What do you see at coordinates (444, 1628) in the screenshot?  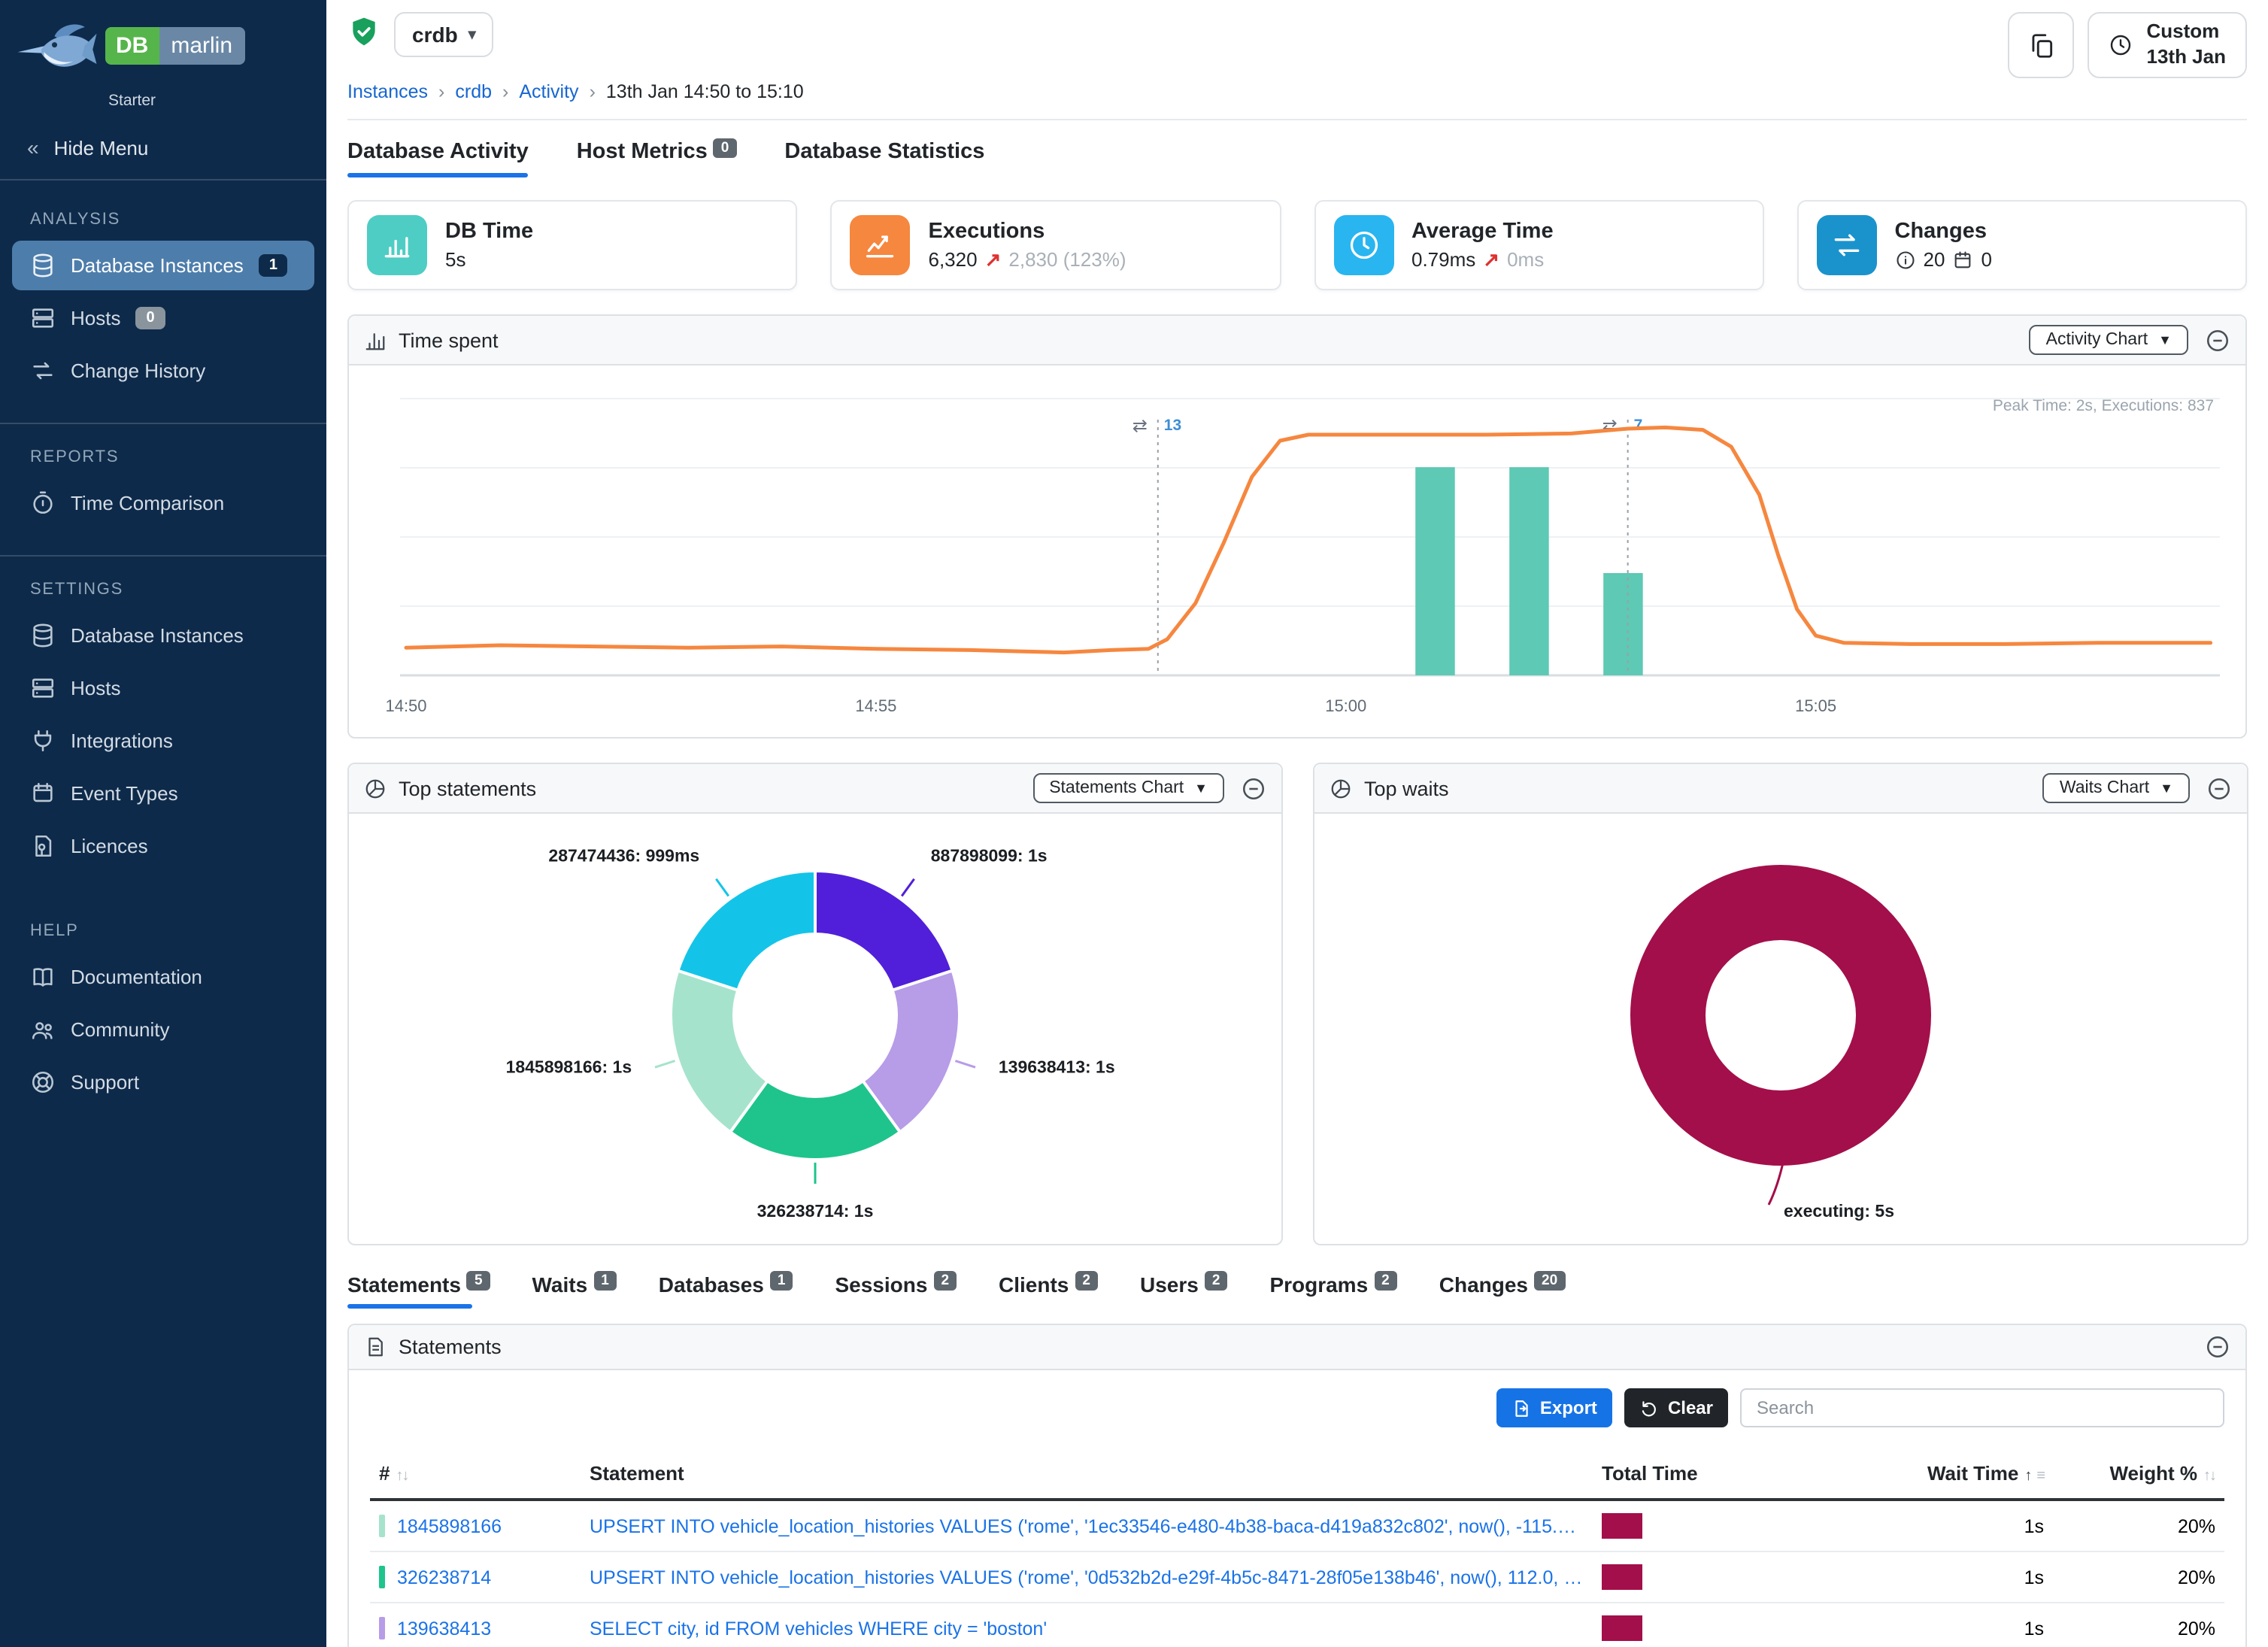 I see `statement-id-link: 139638413` at bounding box center [444, 1628].